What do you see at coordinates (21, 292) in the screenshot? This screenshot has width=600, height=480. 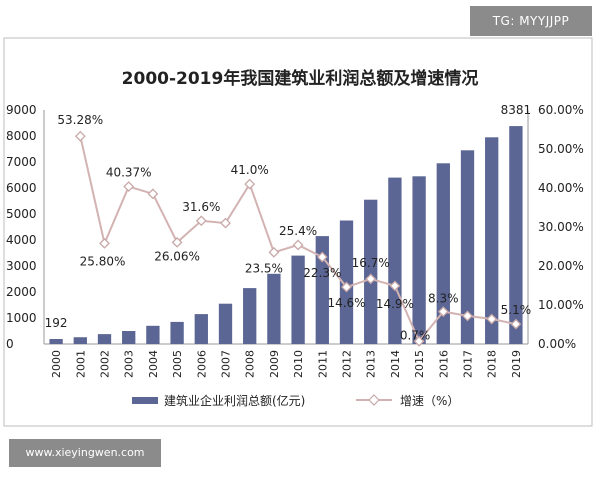 I see `y-left-tick-label: 2000` at bounding box center [21, 292].